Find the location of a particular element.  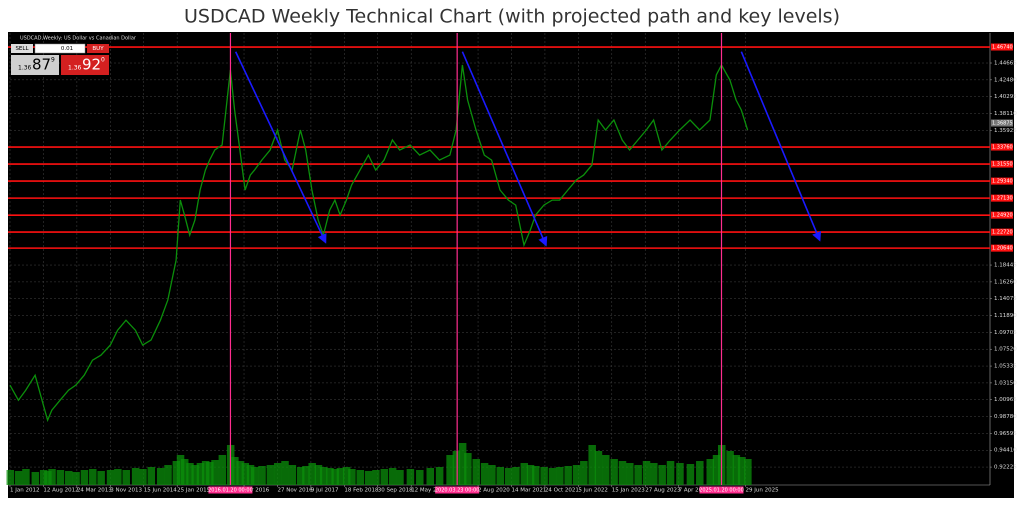

level-label: 1.20640 is located at coordinates (1002, 249).